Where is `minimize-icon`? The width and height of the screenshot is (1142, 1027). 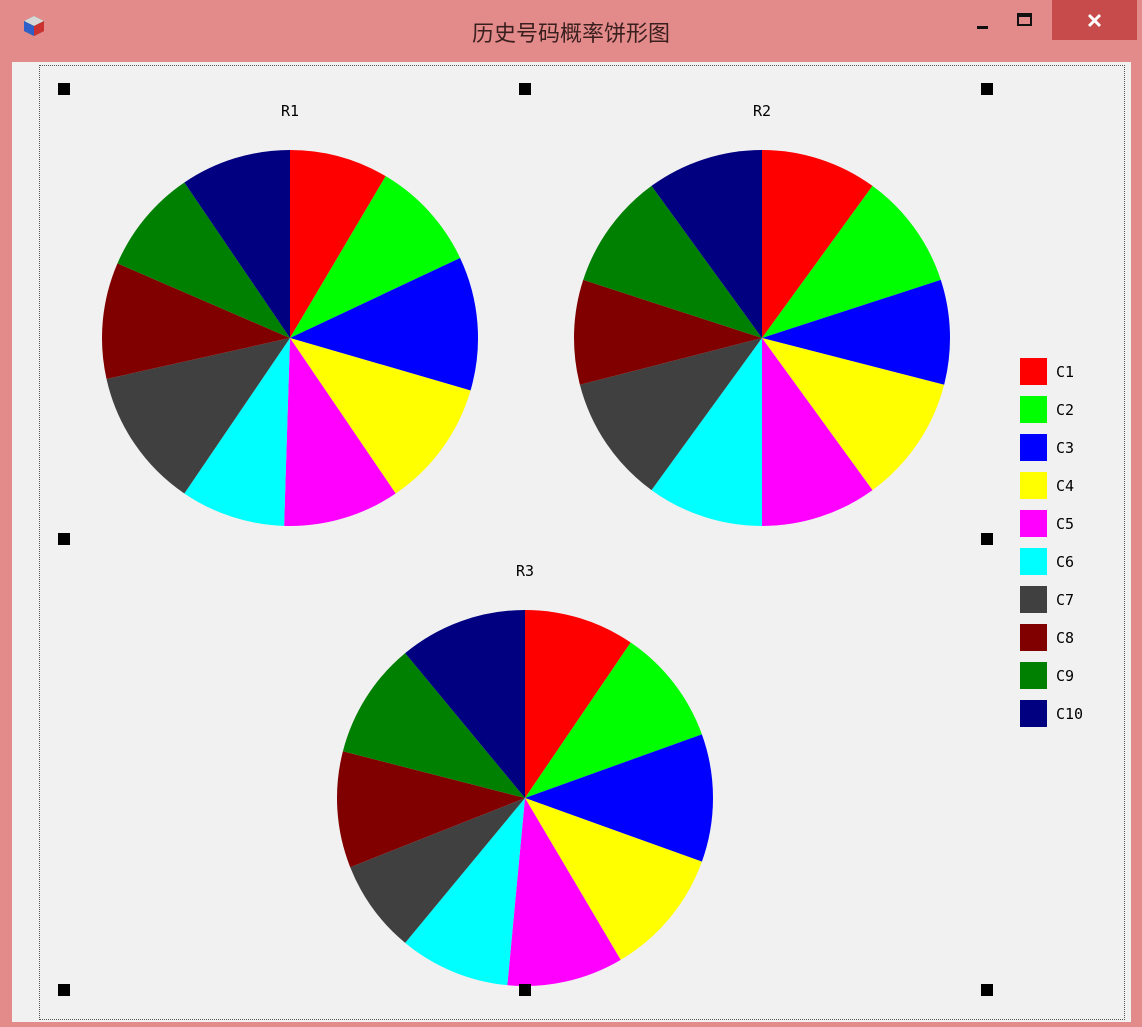
minimize-icon is located at coordinates (982, 27).